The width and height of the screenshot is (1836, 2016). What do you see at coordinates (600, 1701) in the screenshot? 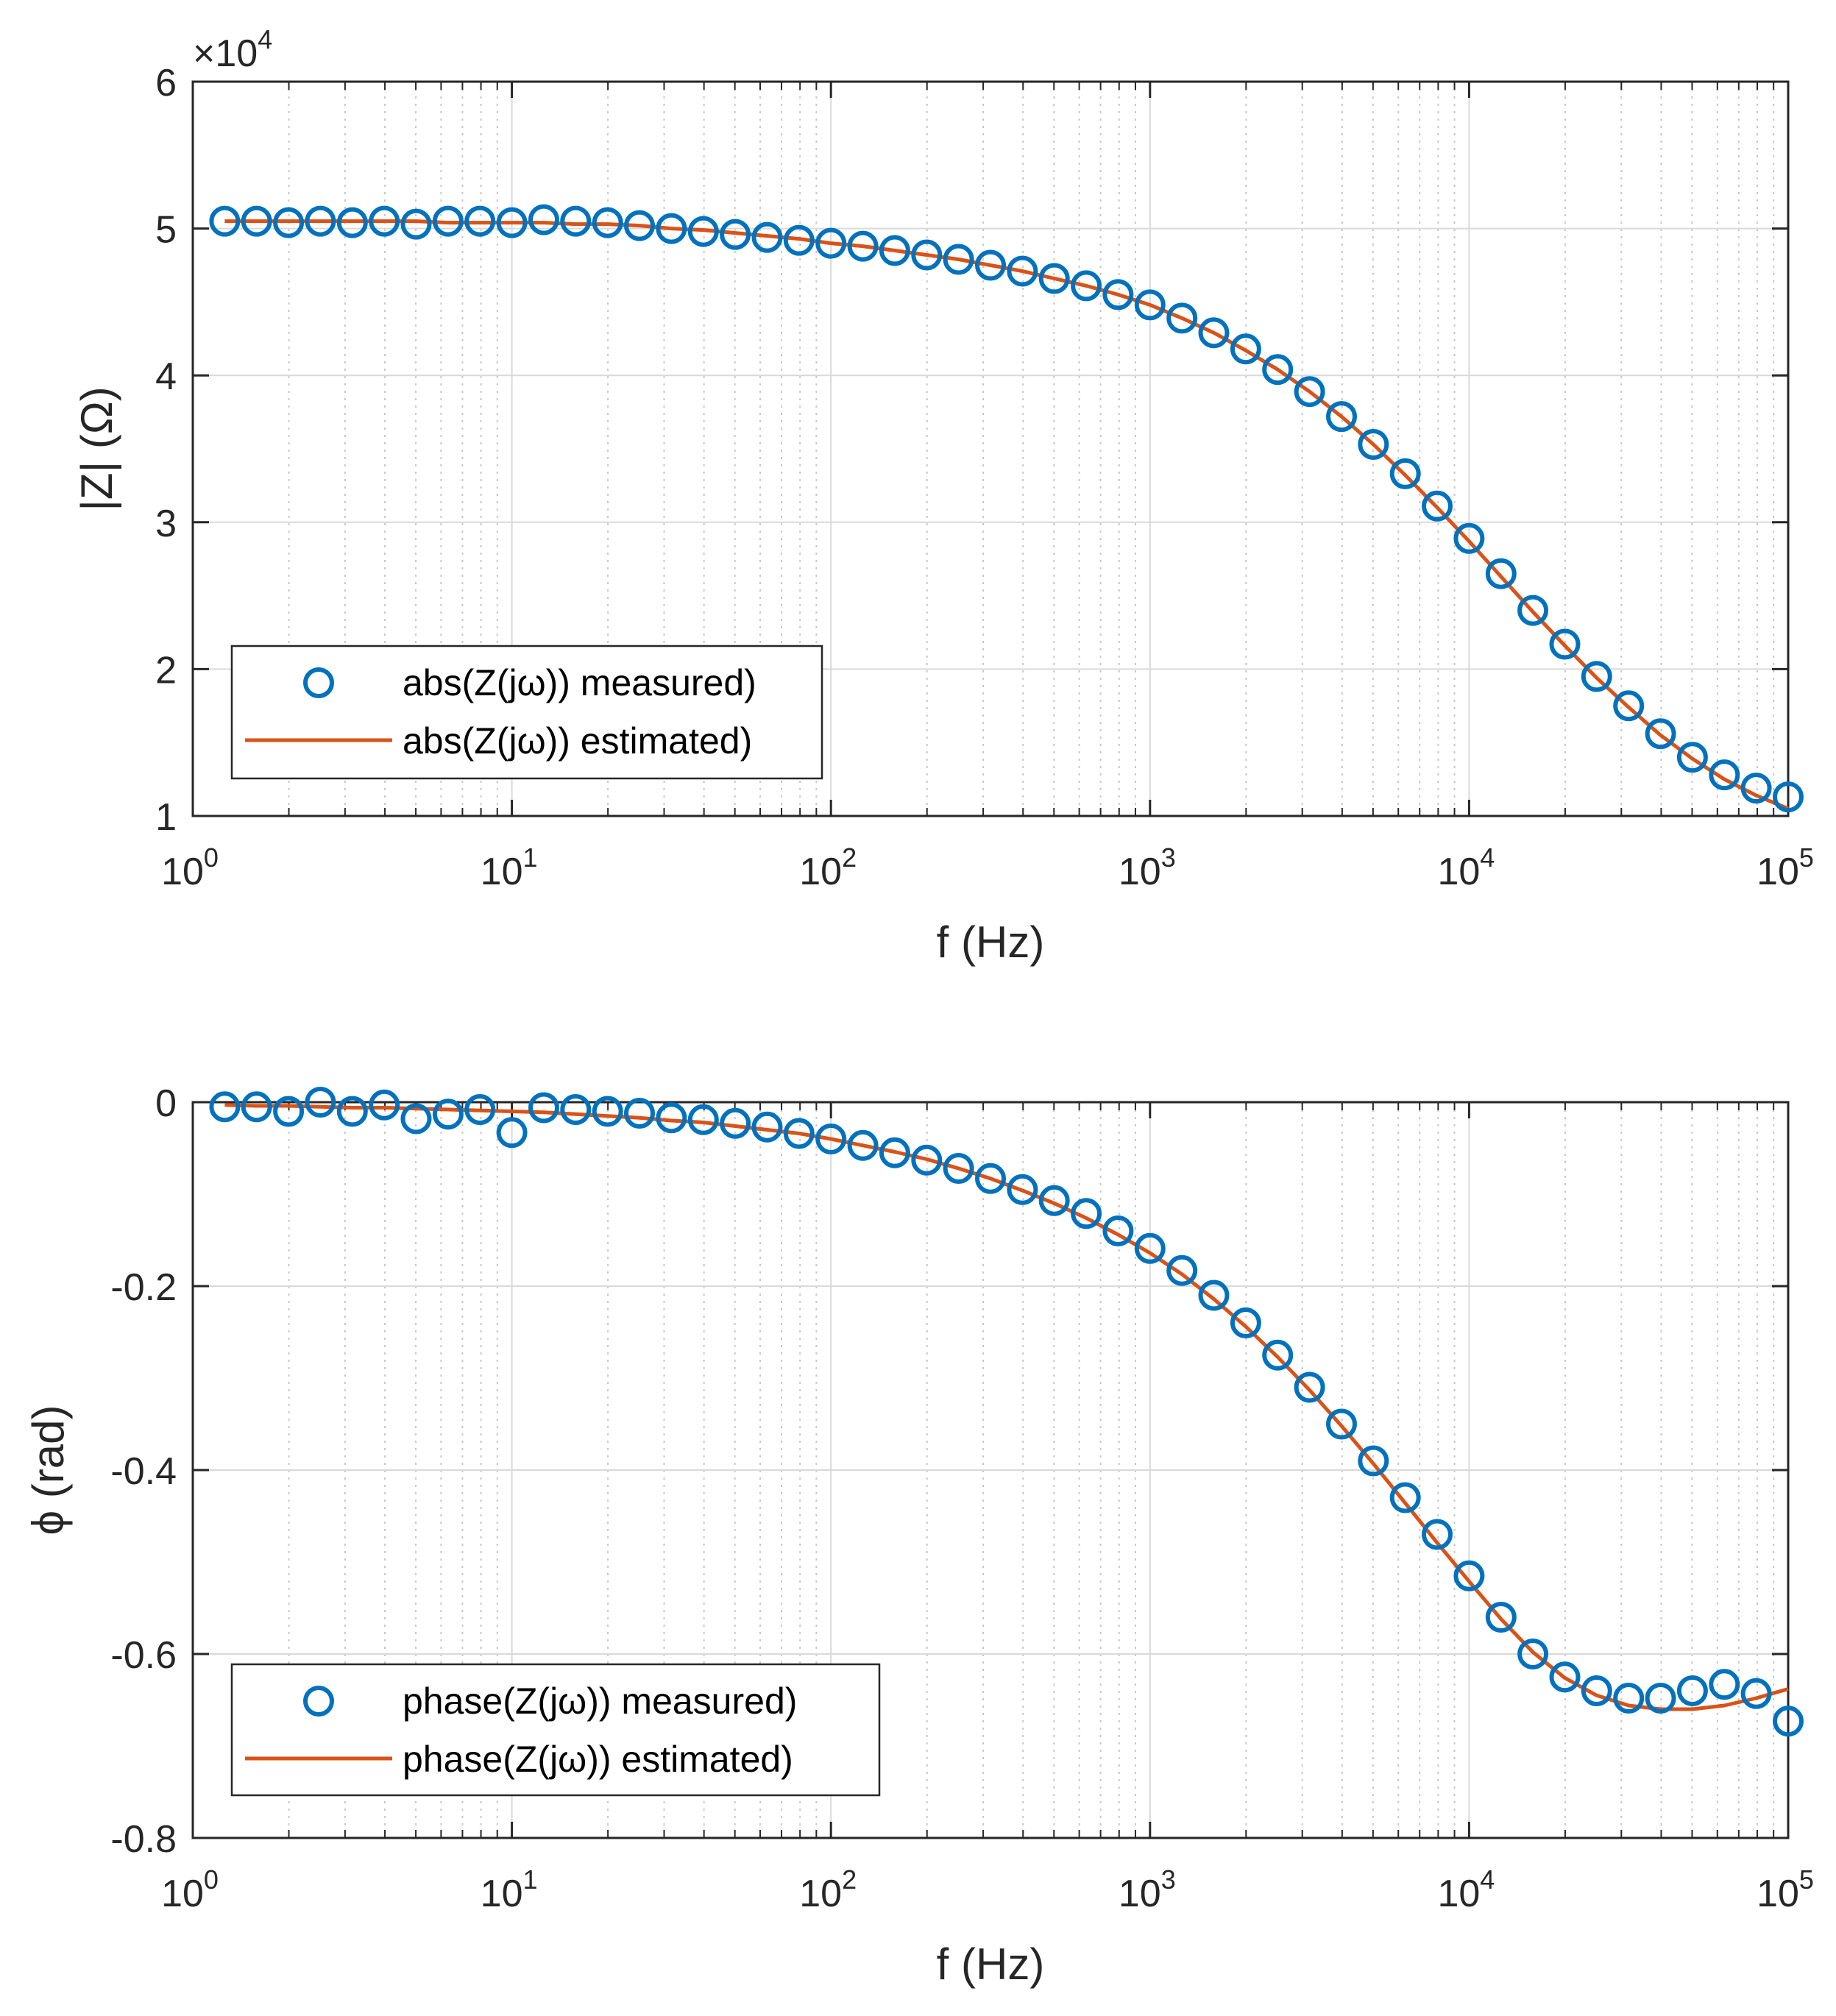
I see `phase-legend-measured-label: phase(Z(jω)) measured)` at bounding box center [600, 1701].